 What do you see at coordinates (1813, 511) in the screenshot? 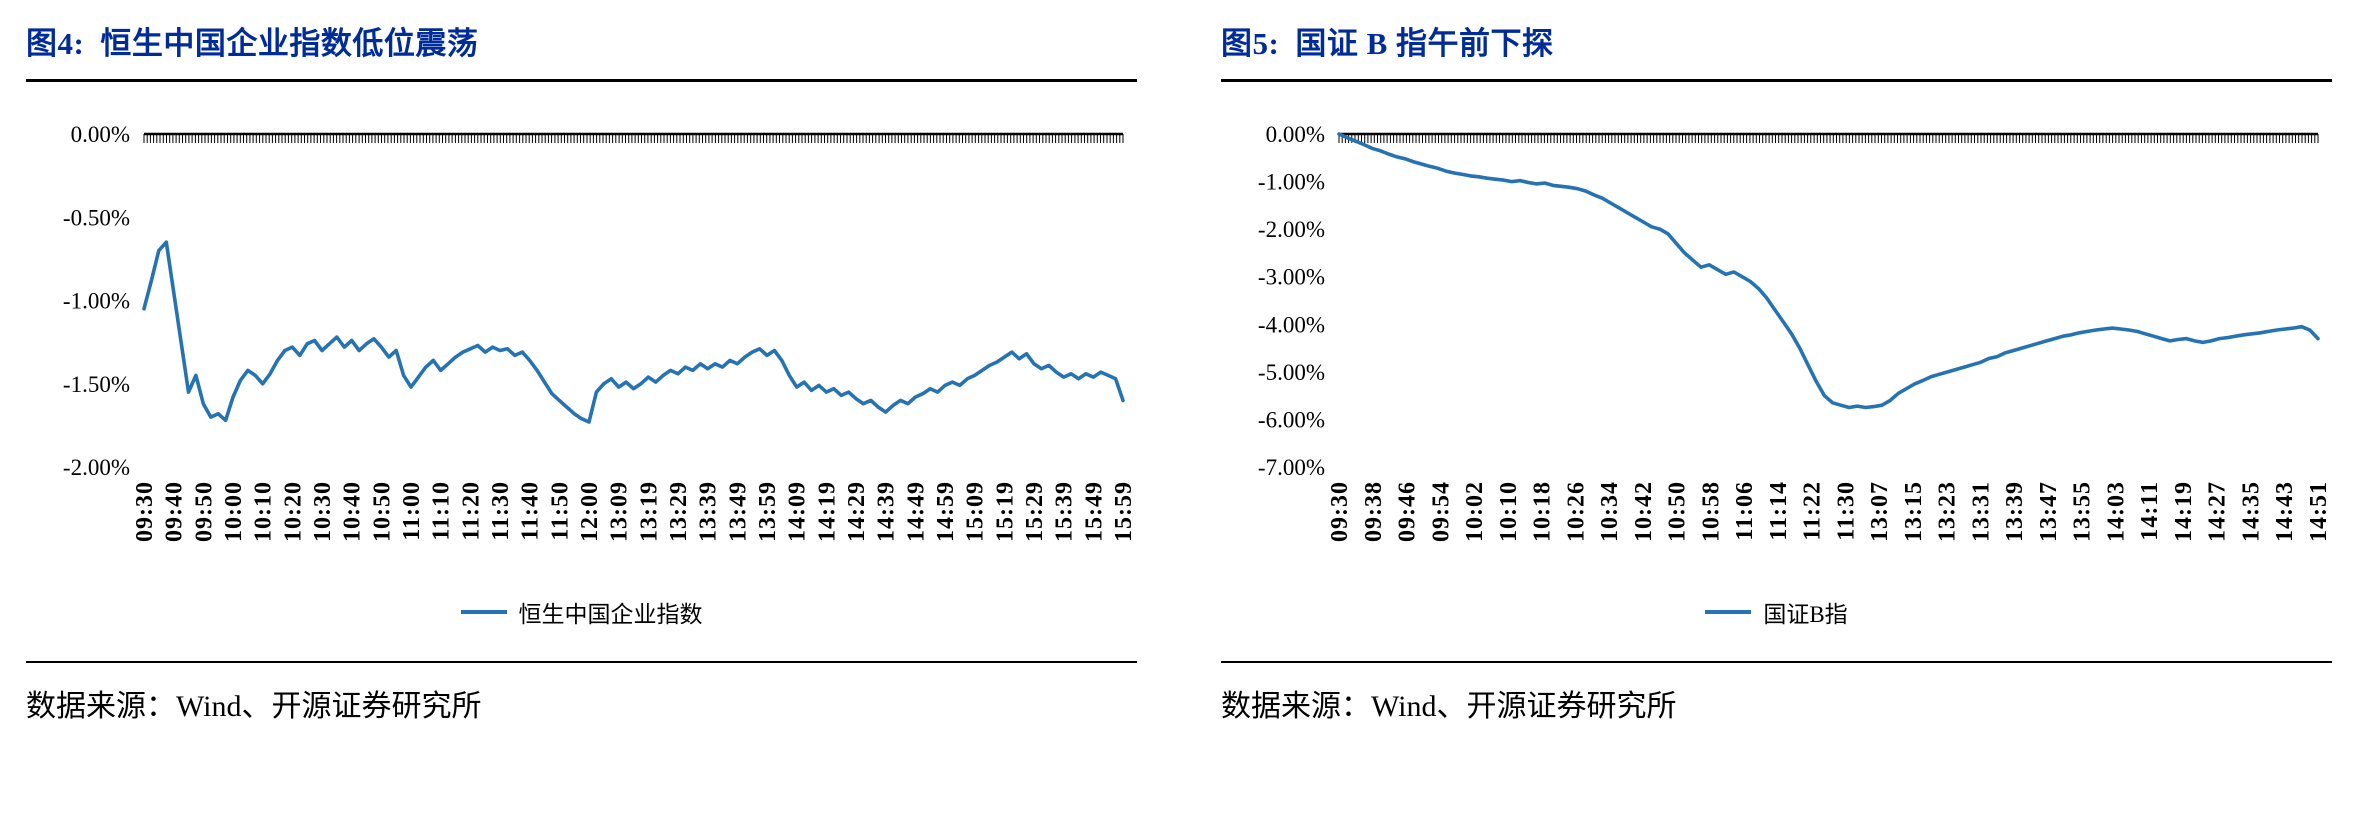
I see `svg-text: 11:22` at bounding box center [1813, 511].